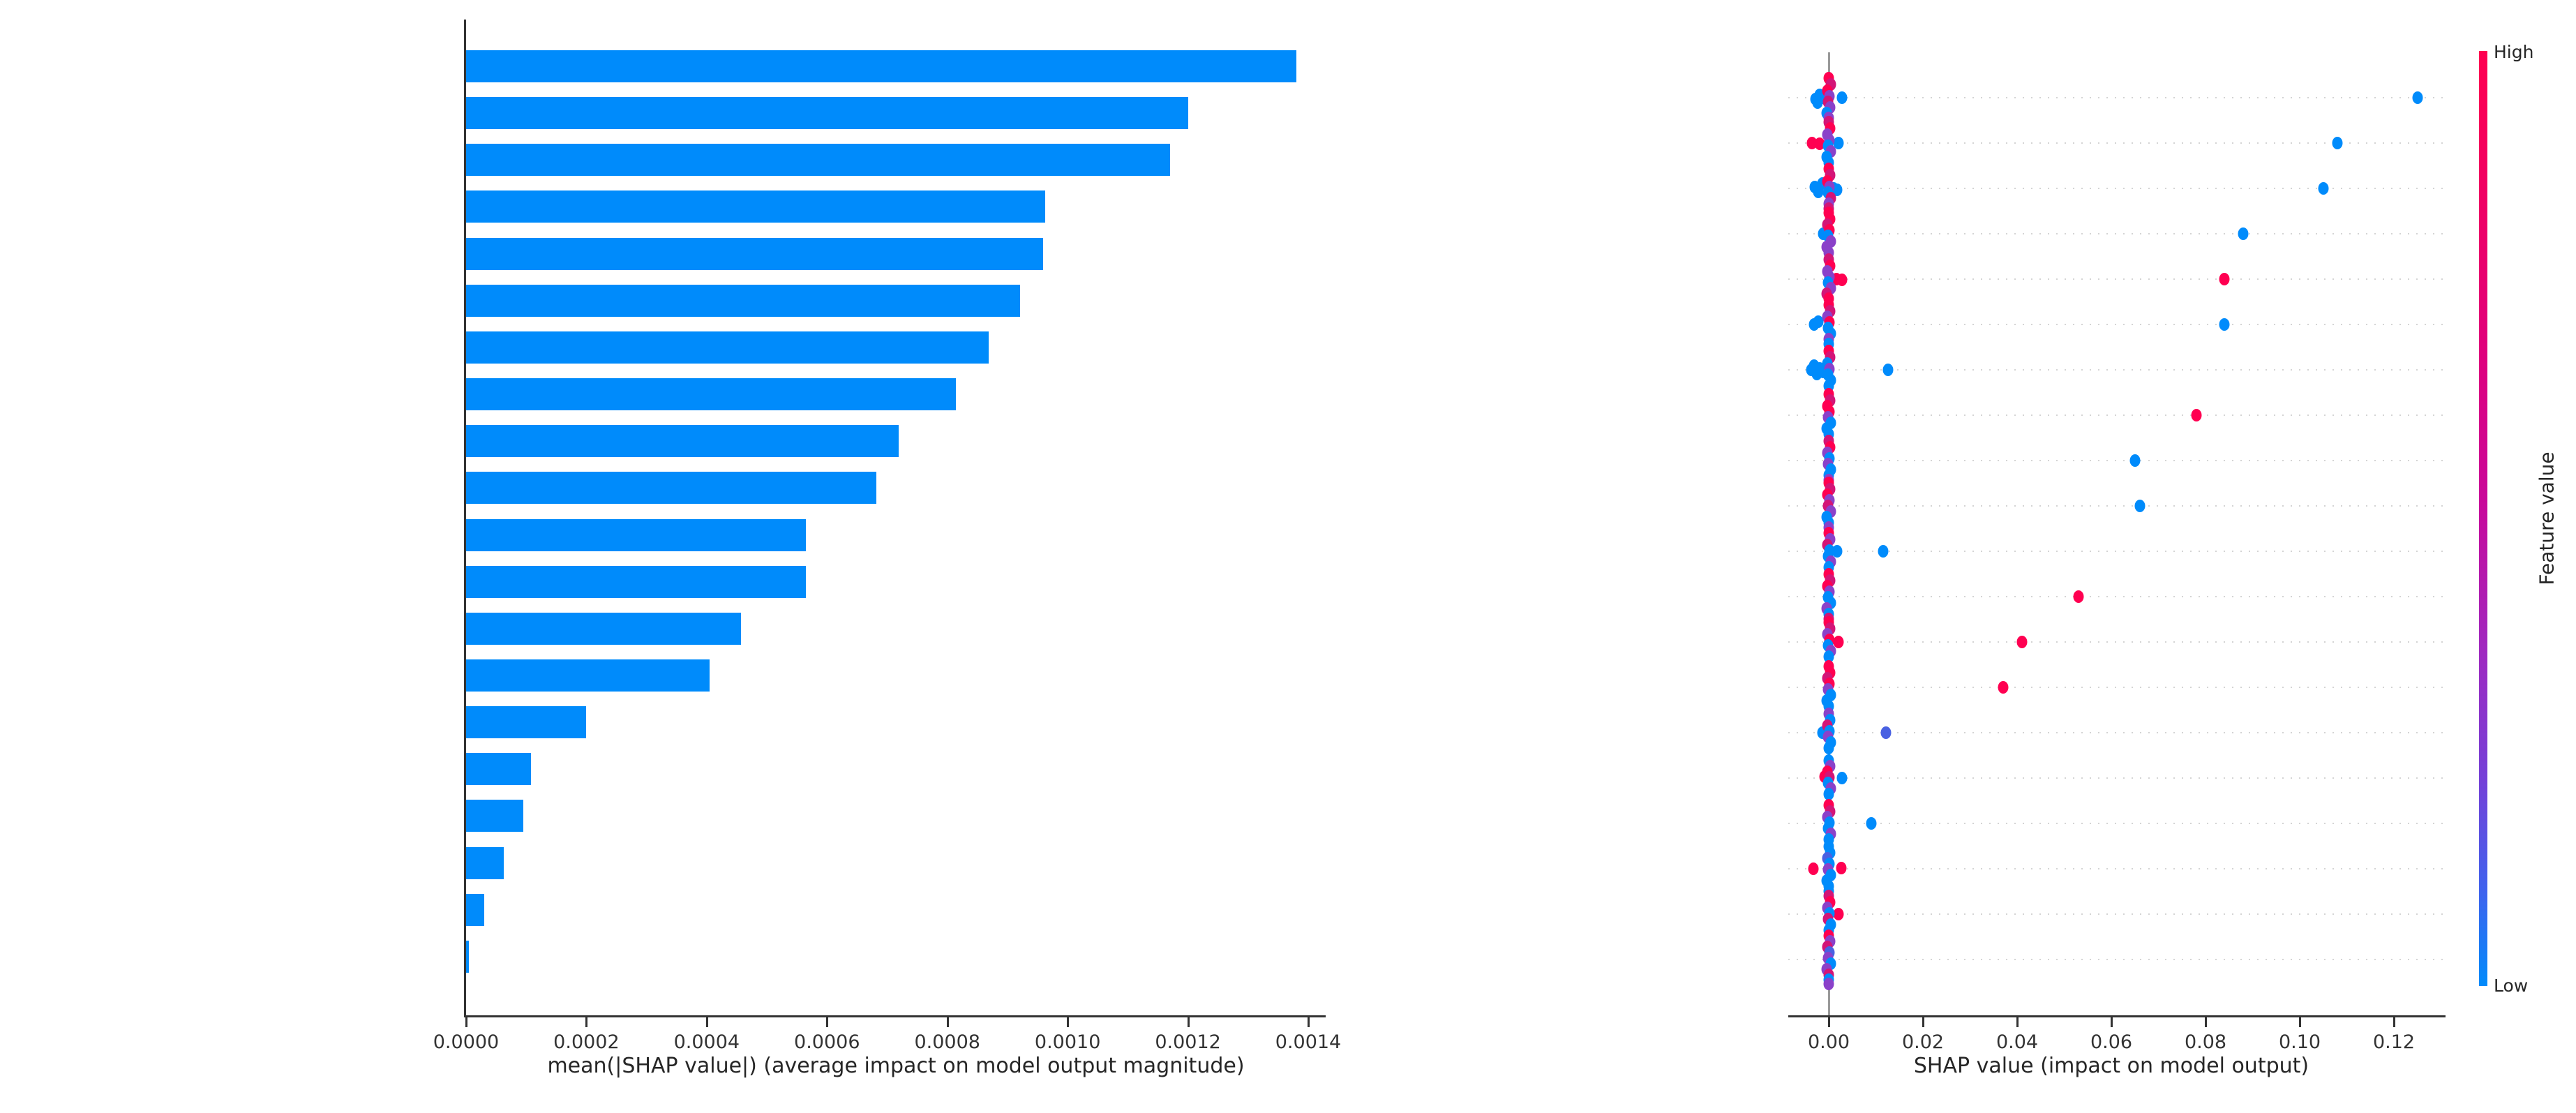  I want to click on shap-dot-TDMEAN_c, so click(2243, 233).